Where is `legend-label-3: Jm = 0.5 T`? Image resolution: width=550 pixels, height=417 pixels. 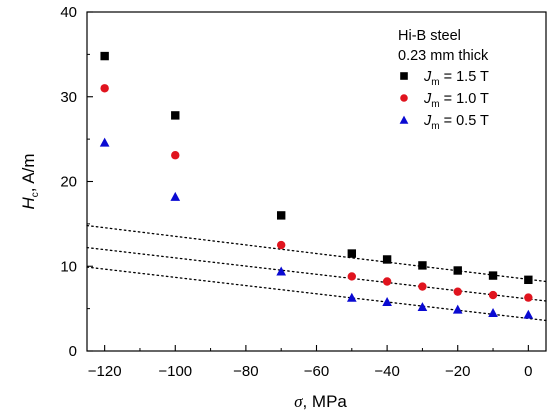 legend-label-3: Jm = 0.5 T is located at coordinates (456, 122).